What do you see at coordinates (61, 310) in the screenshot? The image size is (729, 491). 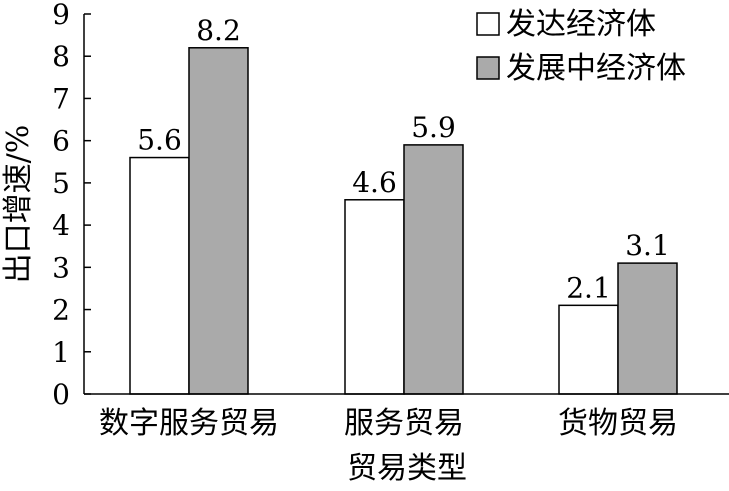 I see `y-tick-label: 2` at bounding box center [61, 310].